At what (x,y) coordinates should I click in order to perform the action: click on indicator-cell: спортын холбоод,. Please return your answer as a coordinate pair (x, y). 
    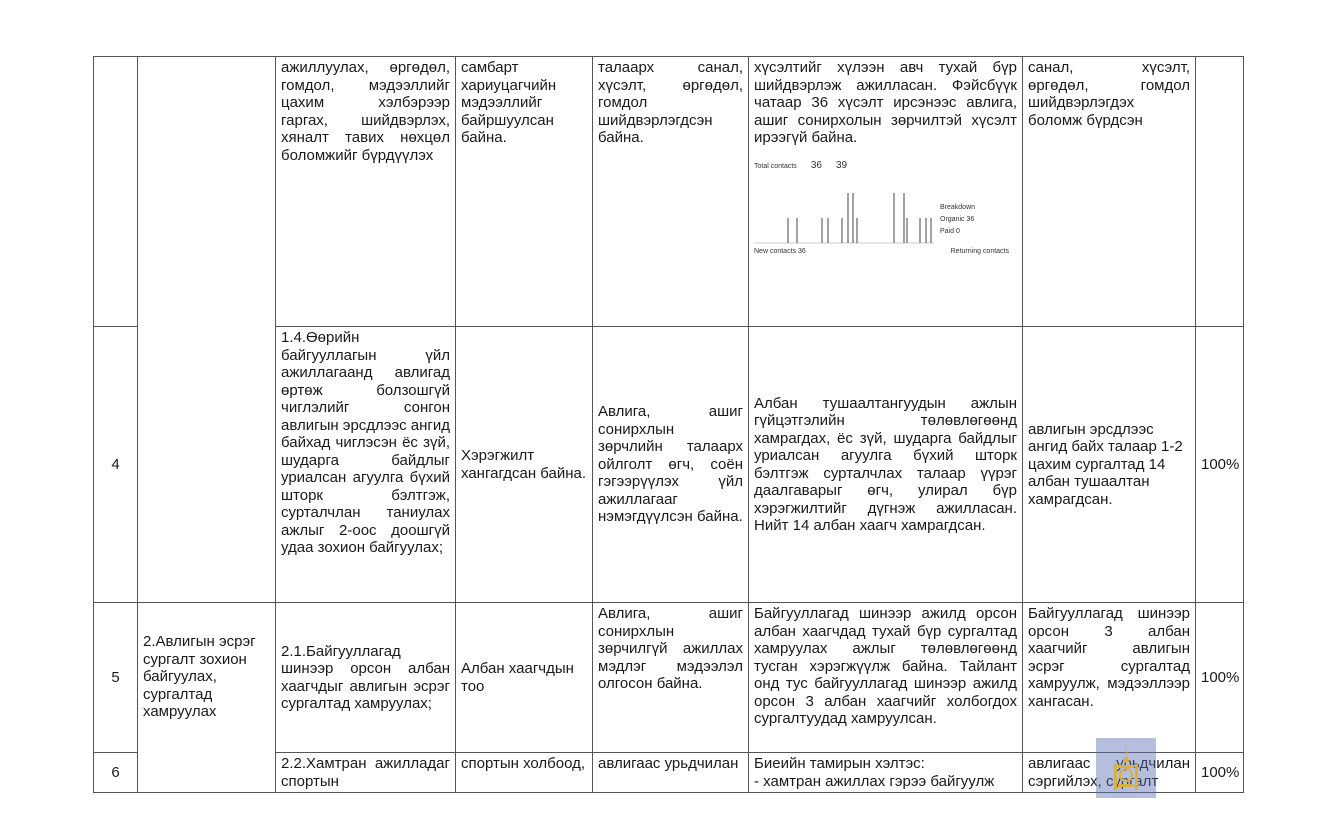
    Looking at the image, I should click on (524, 772).